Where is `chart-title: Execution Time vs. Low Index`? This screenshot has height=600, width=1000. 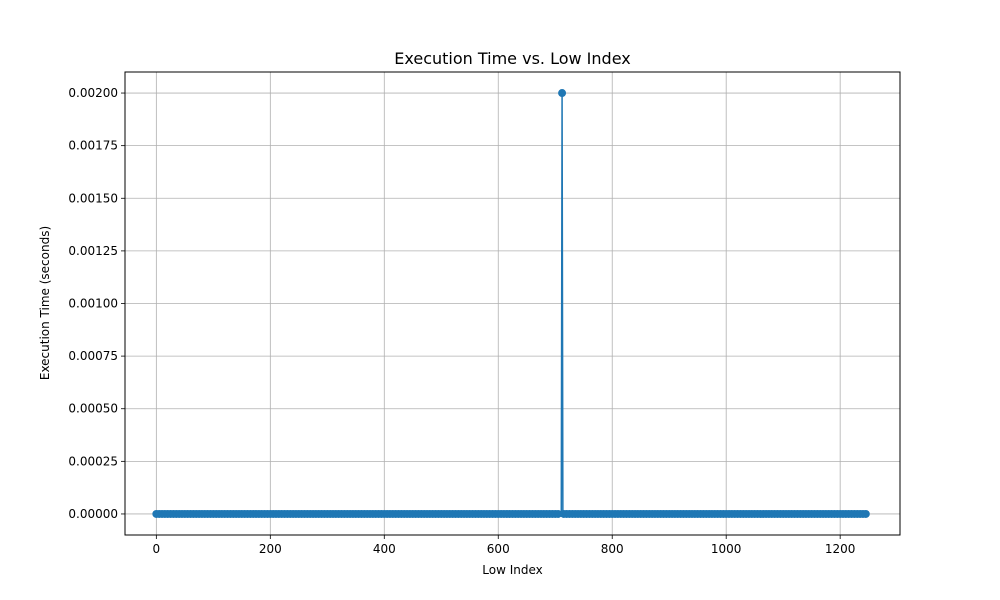
chart-title: Execution Time vs. Low Index is located at coordinates (512, 58).